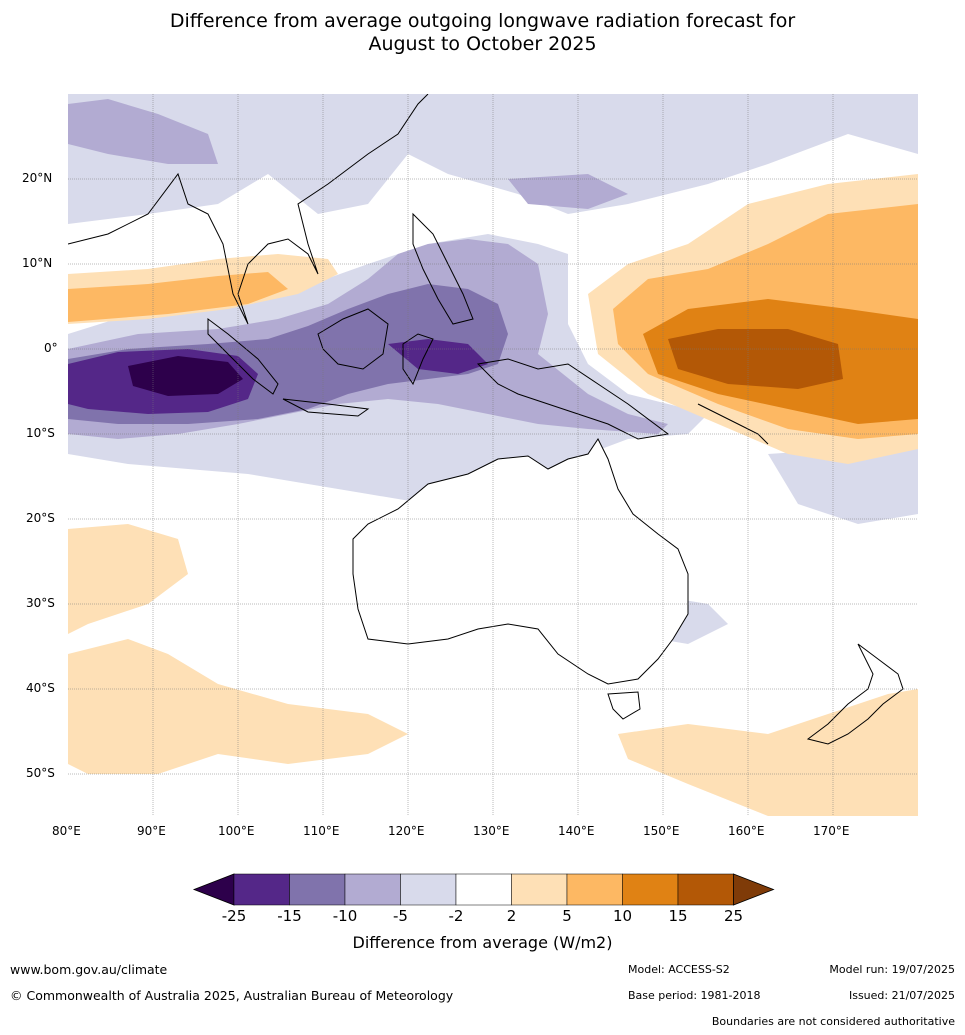 The image size is (965, 1035). What do you see at coordinates (567, 916) in the screenshot?
I see `colorbar-tick-label: 5` at bounding box center [567, 916].